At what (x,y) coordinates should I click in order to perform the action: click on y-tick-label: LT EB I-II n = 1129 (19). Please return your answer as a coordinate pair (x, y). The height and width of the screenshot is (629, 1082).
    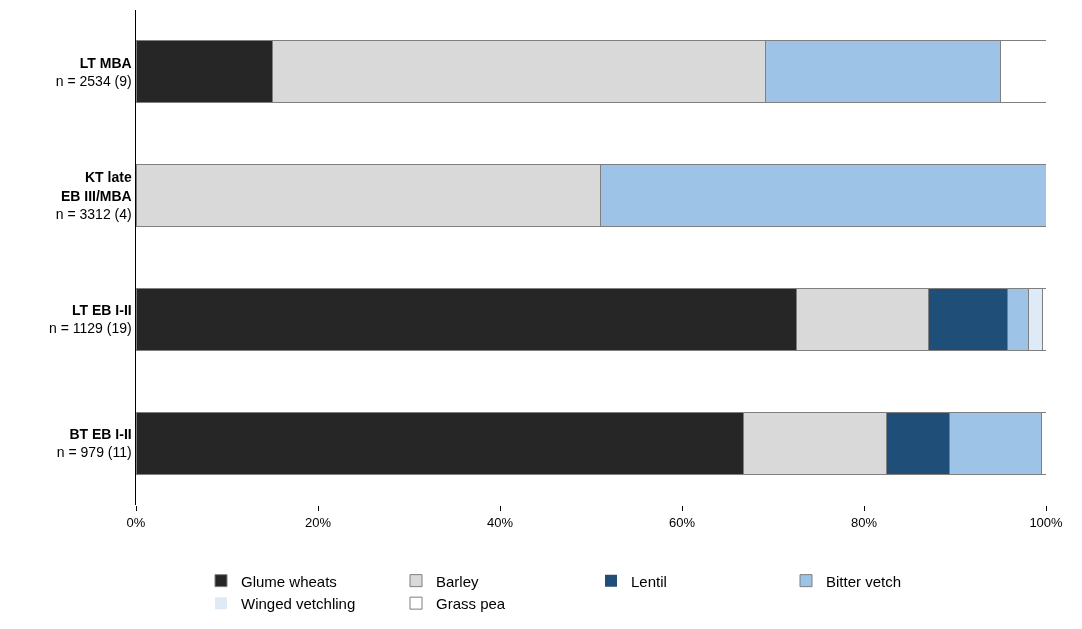
    Looking at the image, I should click on (90, 319).